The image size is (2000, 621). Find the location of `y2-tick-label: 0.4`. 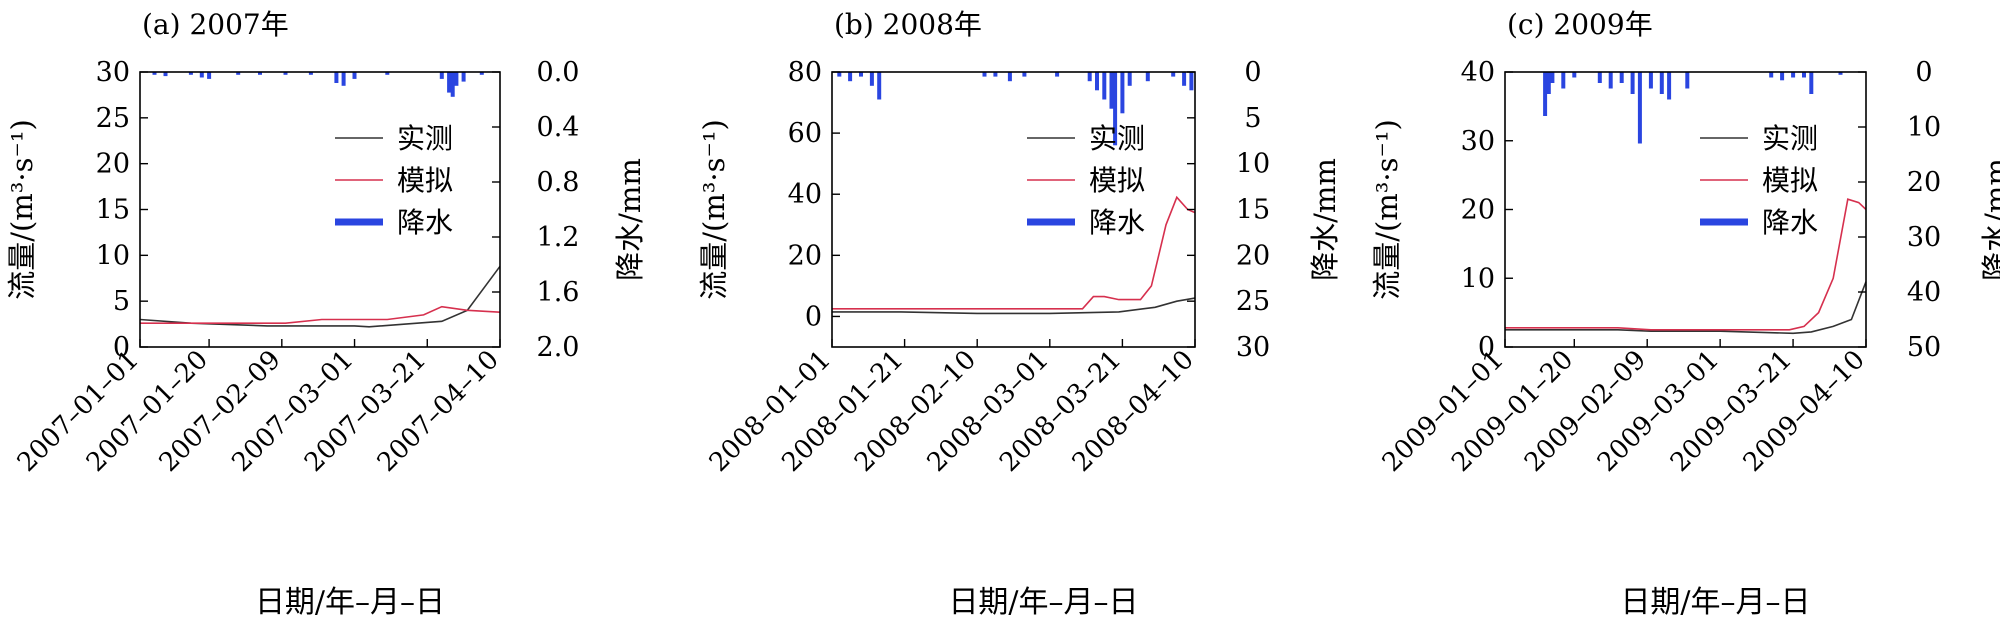

y2-tick-label: 0.4 is located at coordinates (558, 127).